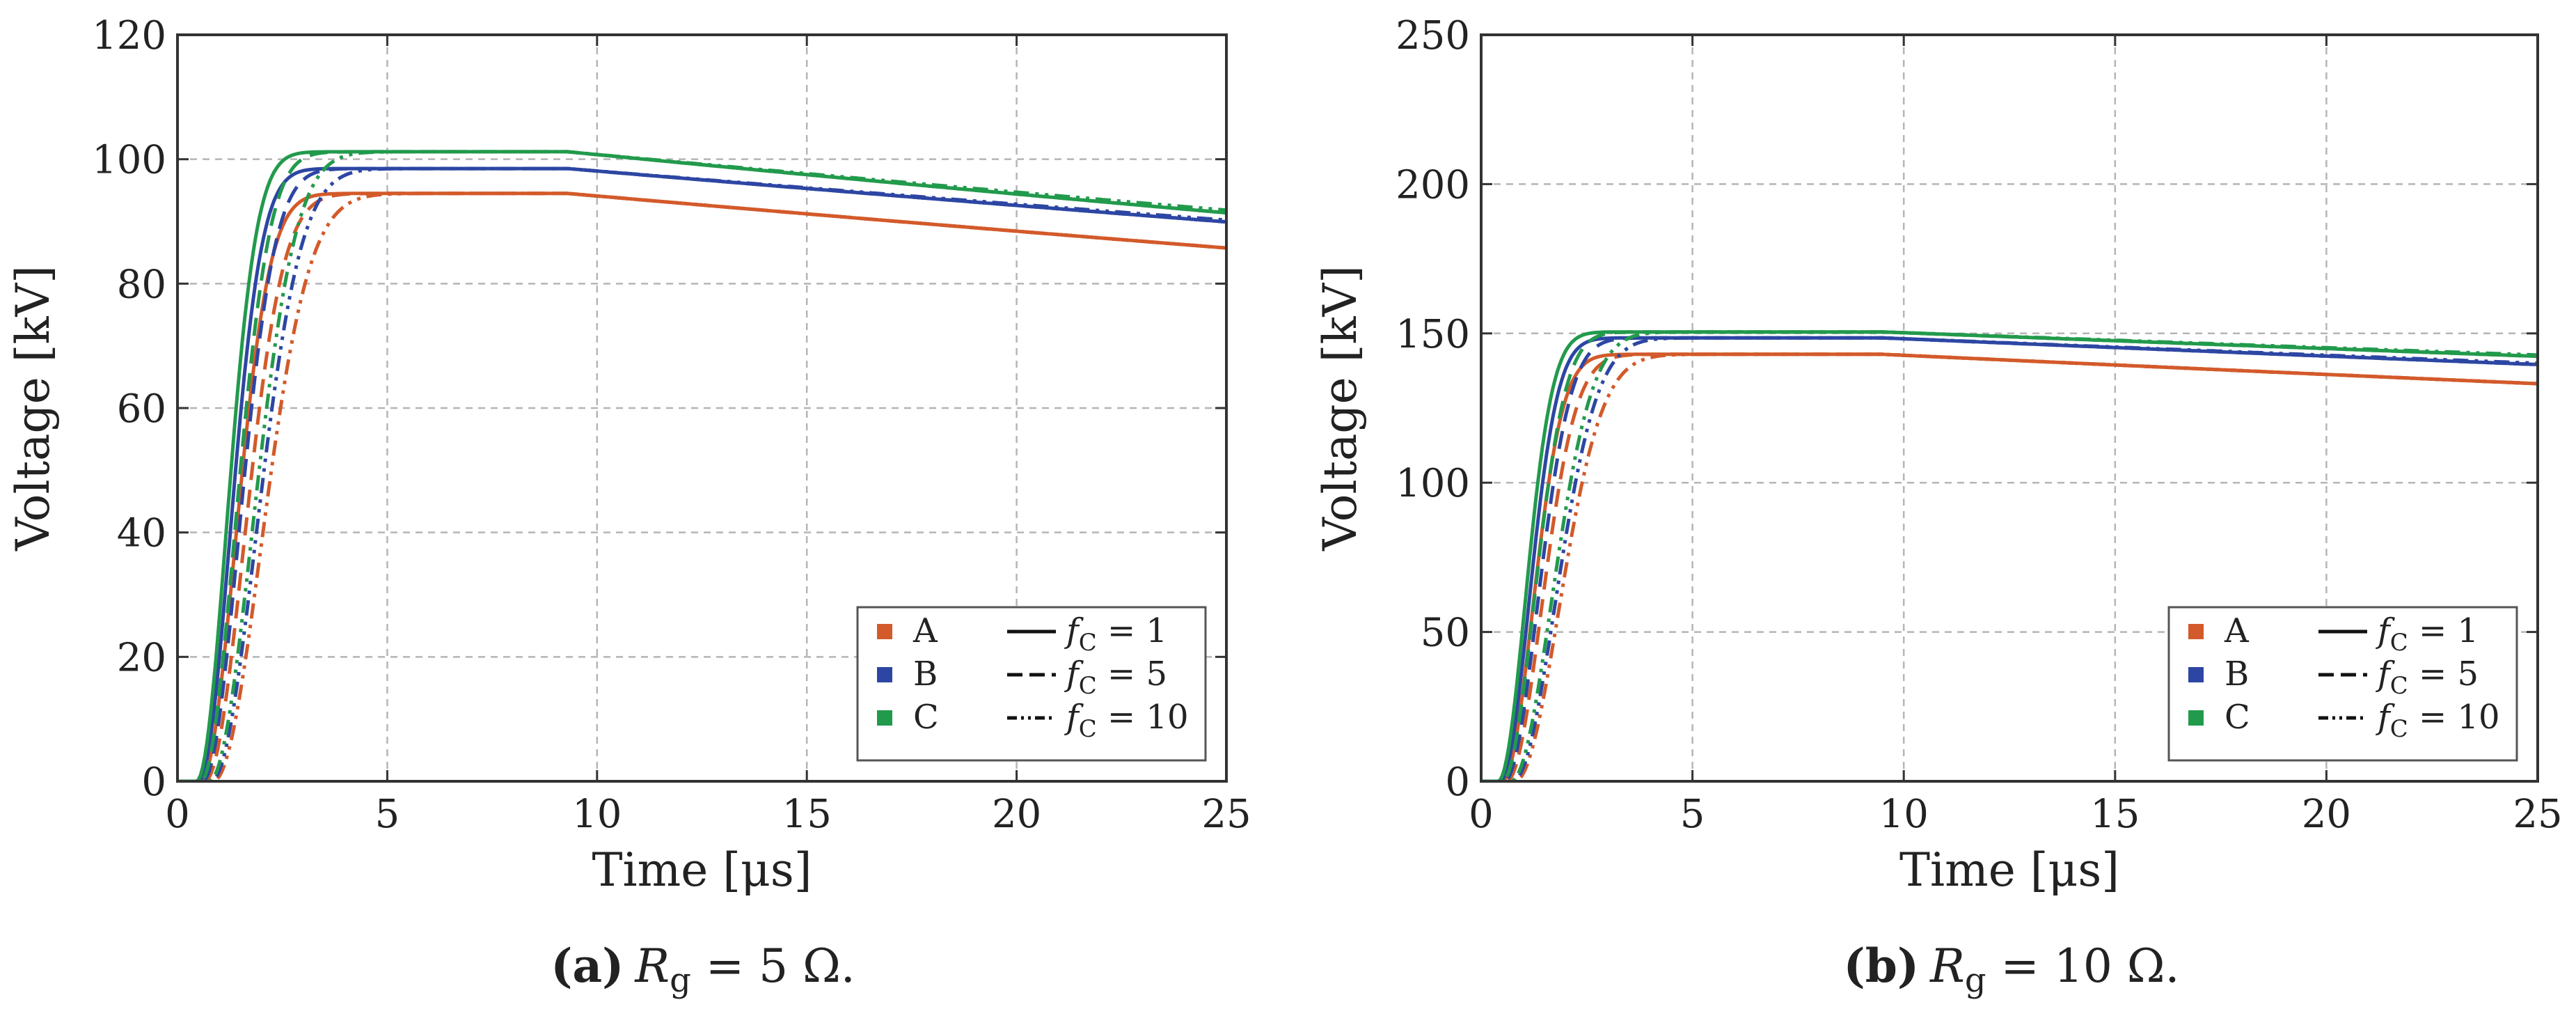  I want to click on y-tick-label: 250, so click(1433, 35).